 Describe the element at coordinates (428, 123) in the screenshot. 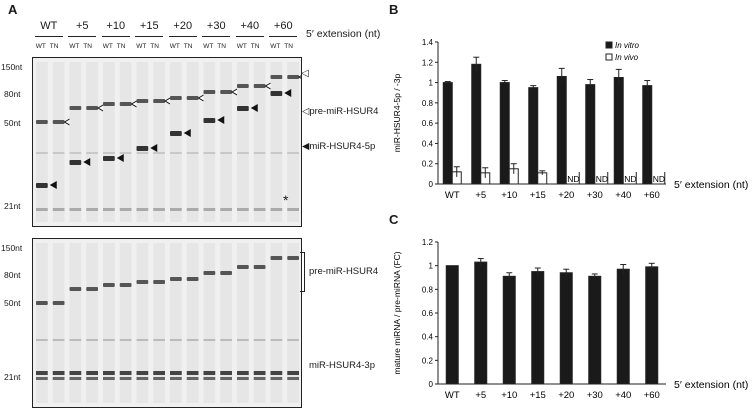

I see `y-tick-label: 0.6` at that location.